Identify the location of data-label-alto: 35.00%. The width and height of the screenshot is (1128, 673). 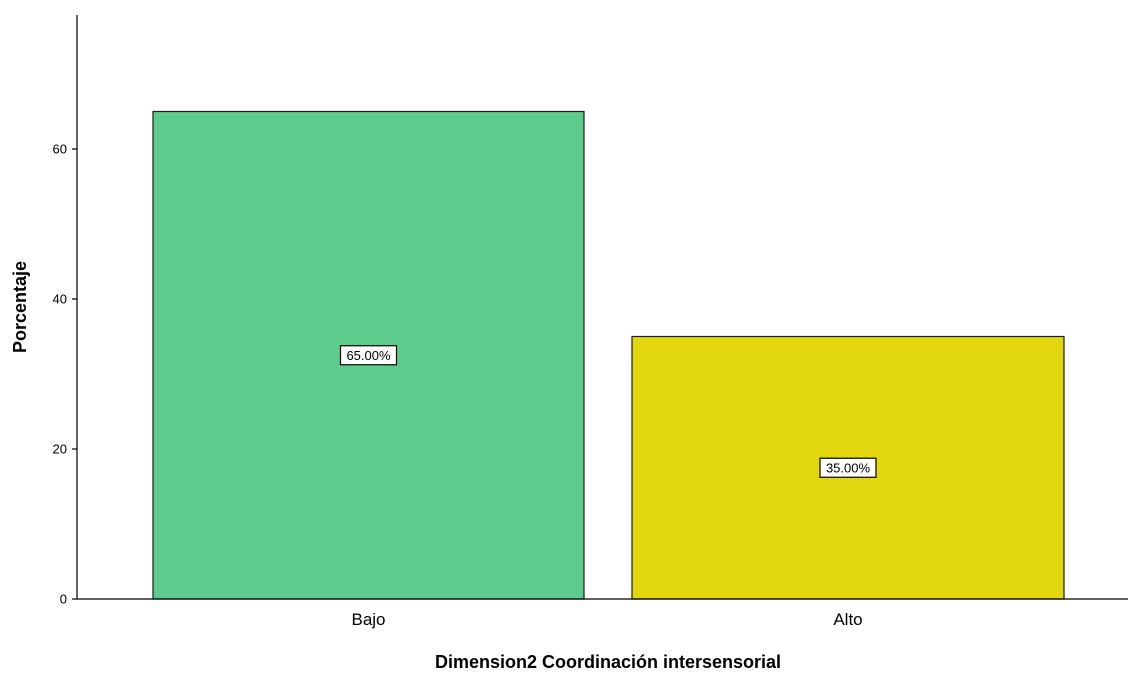
(848, 467).